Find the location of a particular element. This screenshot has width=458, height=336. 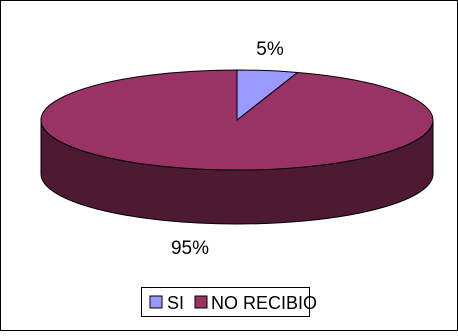

legend-box is located at coordinates (225, 302).